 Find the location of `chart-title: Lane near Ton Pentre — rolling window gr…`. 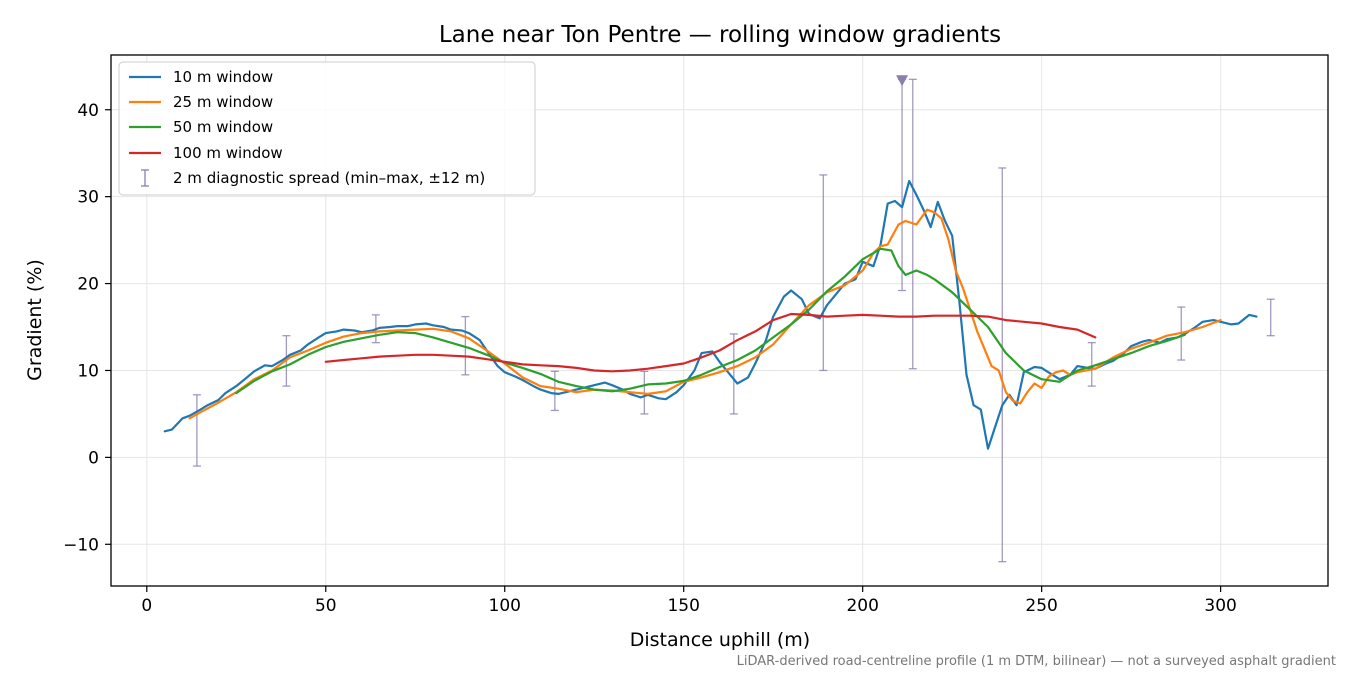

chart-title: Lane near Ton Pentre — rolling window gr… is located at coordinates (720, 35).